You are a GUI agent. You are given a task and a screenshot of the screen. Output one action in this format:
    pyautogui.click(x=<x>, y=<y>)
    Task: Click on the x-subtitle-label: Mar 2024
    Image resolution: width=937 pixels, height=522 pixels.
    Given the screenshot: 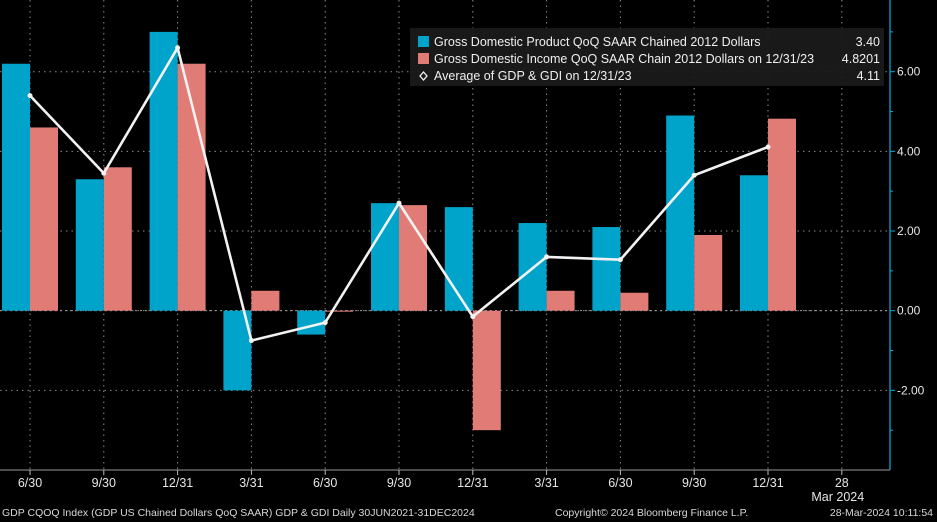 What is the action you would take?
    pyautogui.click(x=837, y=497)
    